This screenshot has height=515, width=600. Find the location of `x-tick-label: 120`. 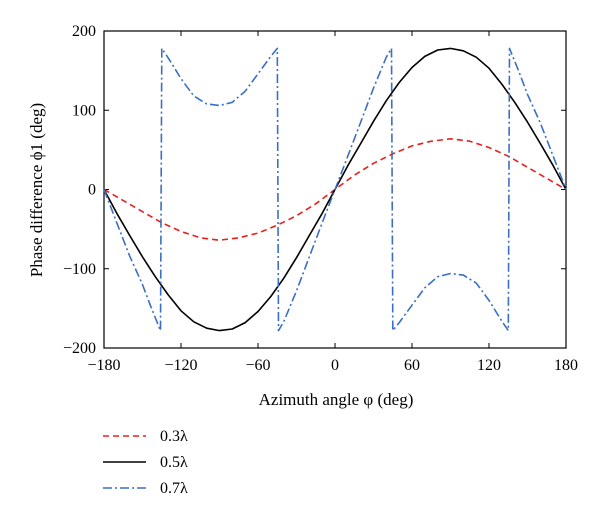

x-tick-label: 120 is located at coordinates (489, 365).